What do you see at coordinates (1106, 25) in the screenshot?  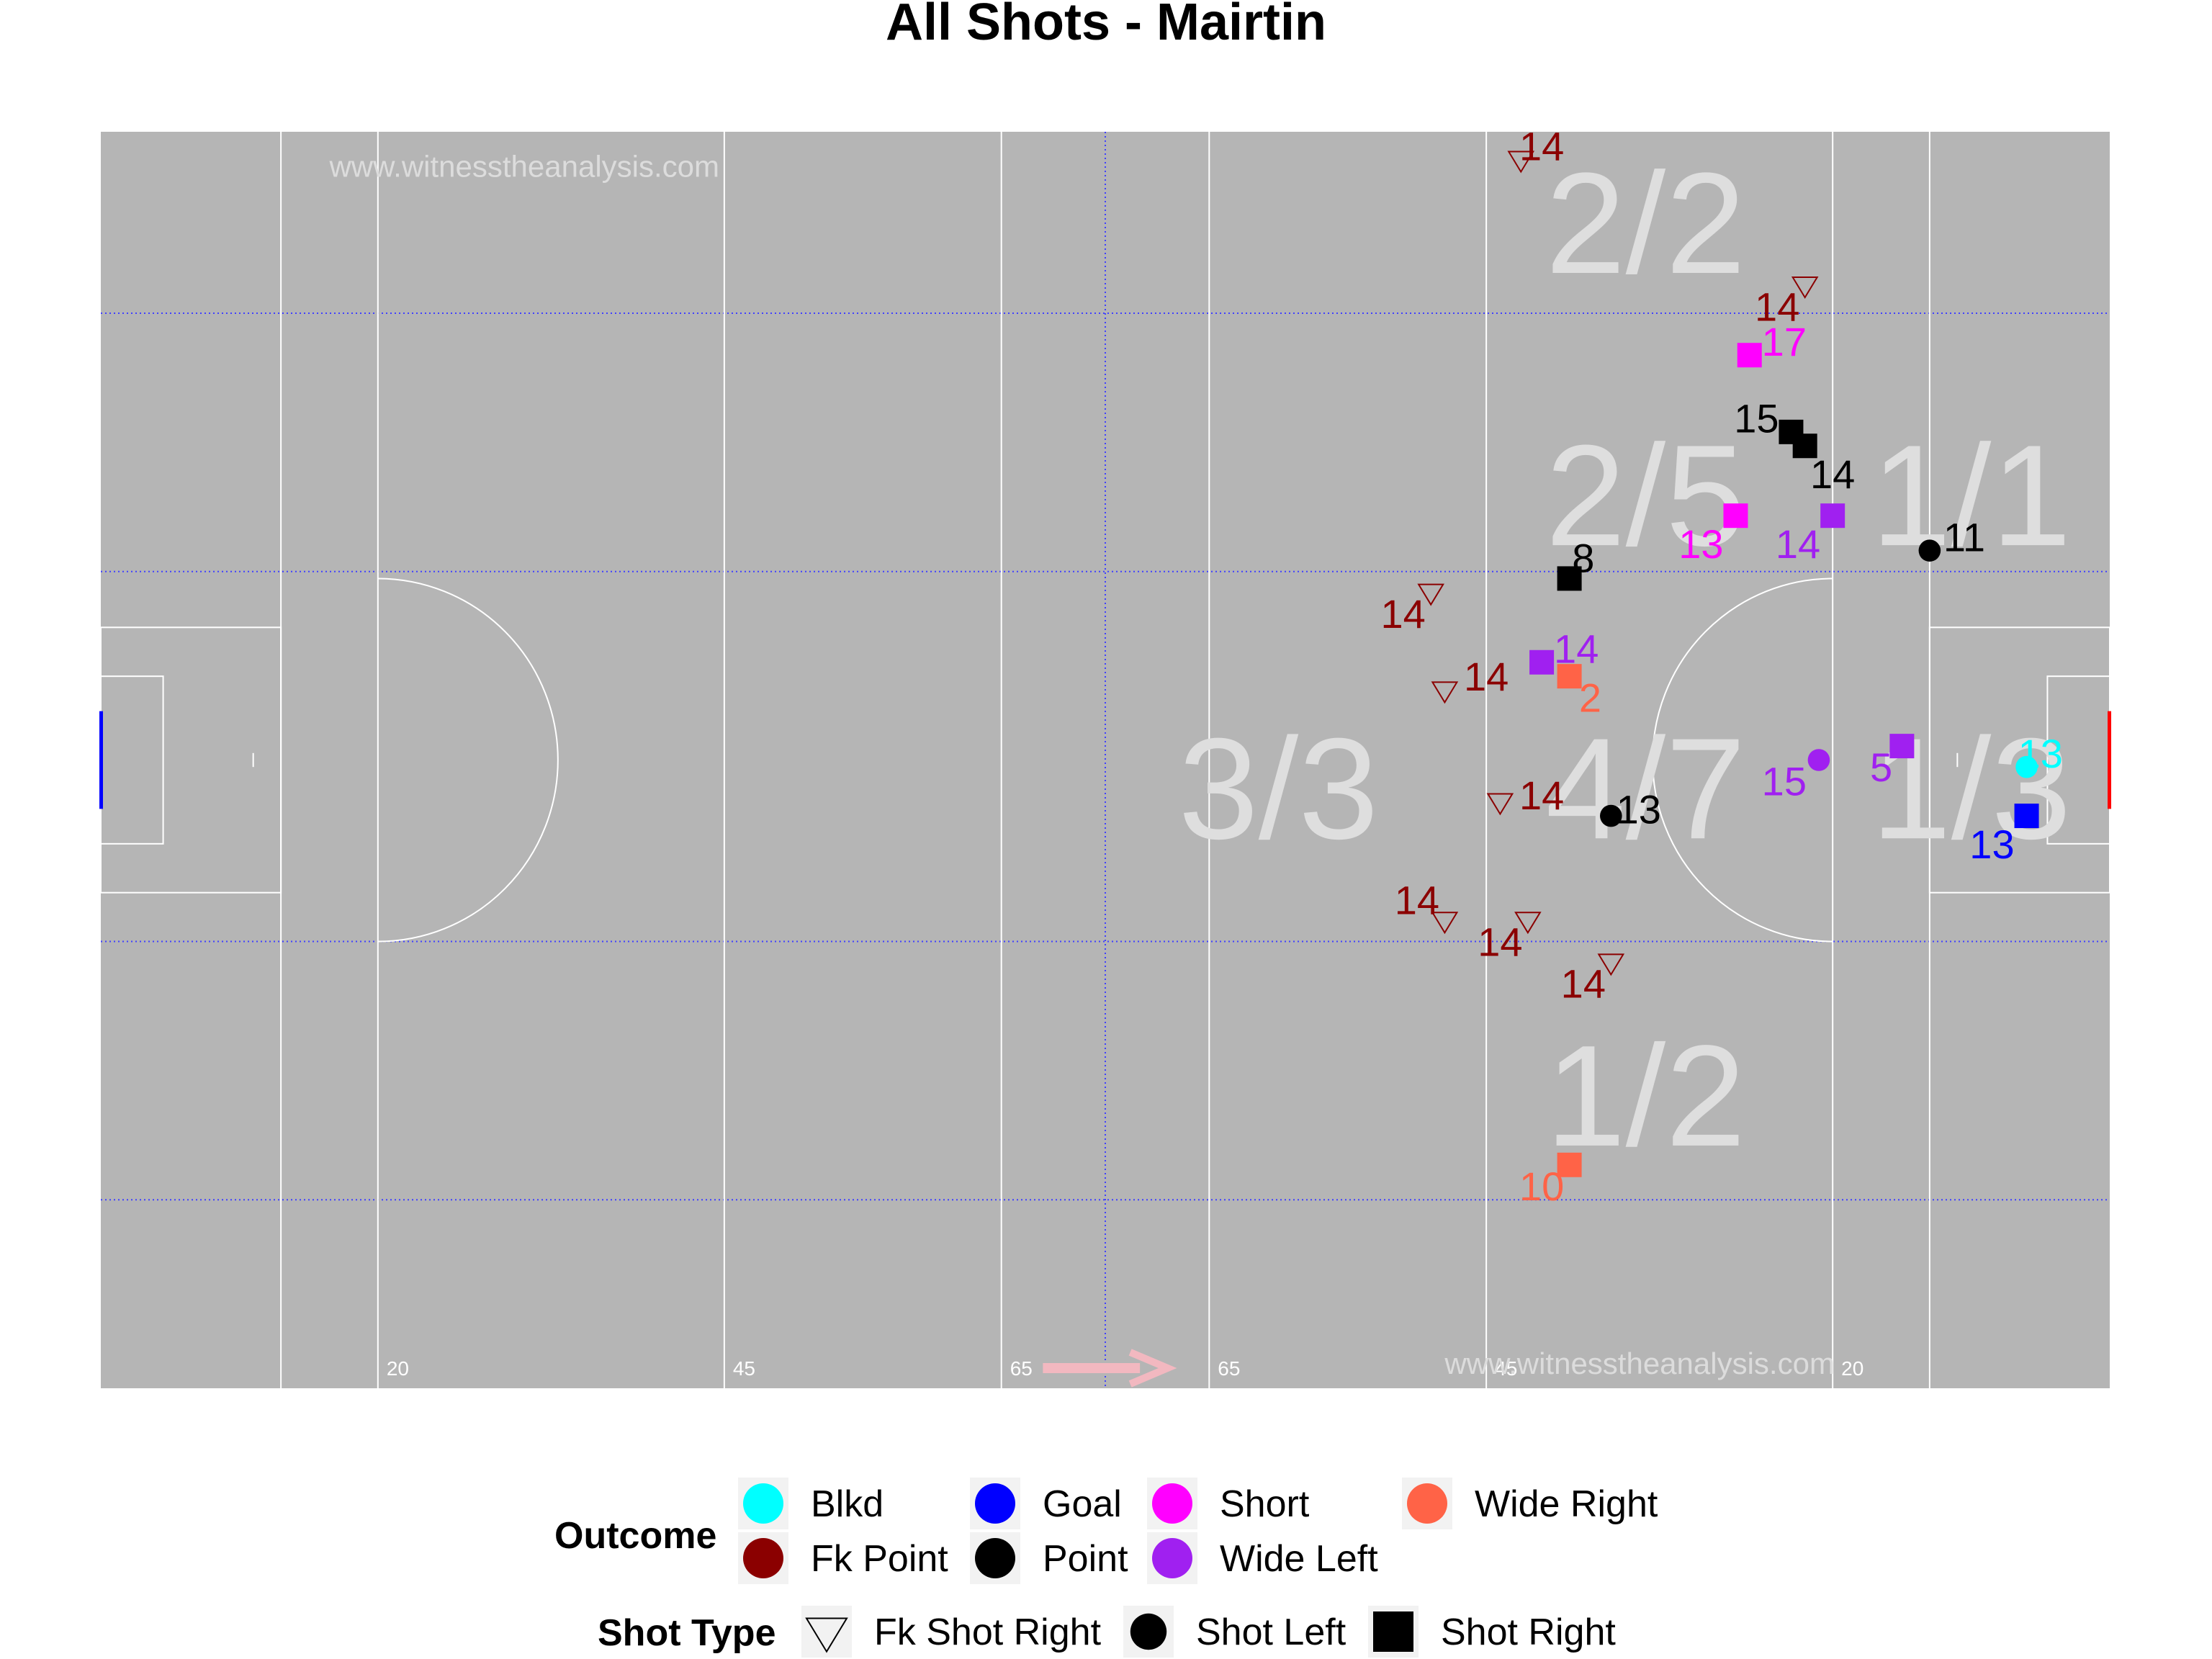 I see `chart-title: All Shots - Mairtin` at bounding box center [1106, 25].